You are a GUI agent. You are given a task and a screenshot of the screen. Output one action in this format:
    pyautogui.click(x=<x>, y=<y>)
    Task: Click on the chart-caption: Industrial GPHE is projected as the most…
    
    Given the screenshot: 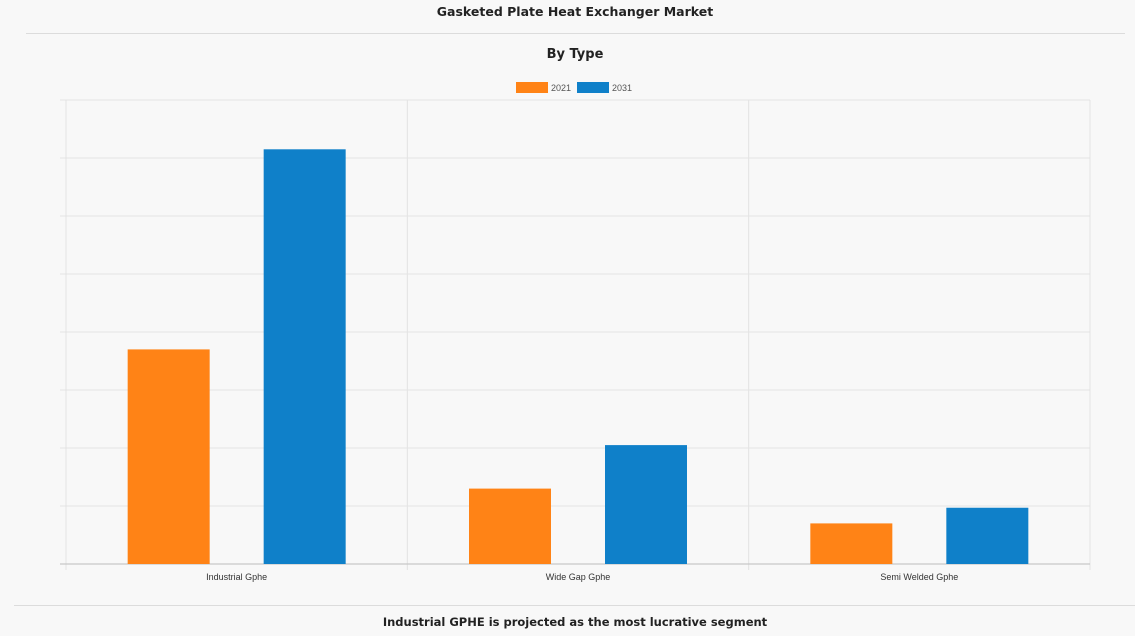 What is the action you would take?
    pyautogui.click(x=575, y=622)
    